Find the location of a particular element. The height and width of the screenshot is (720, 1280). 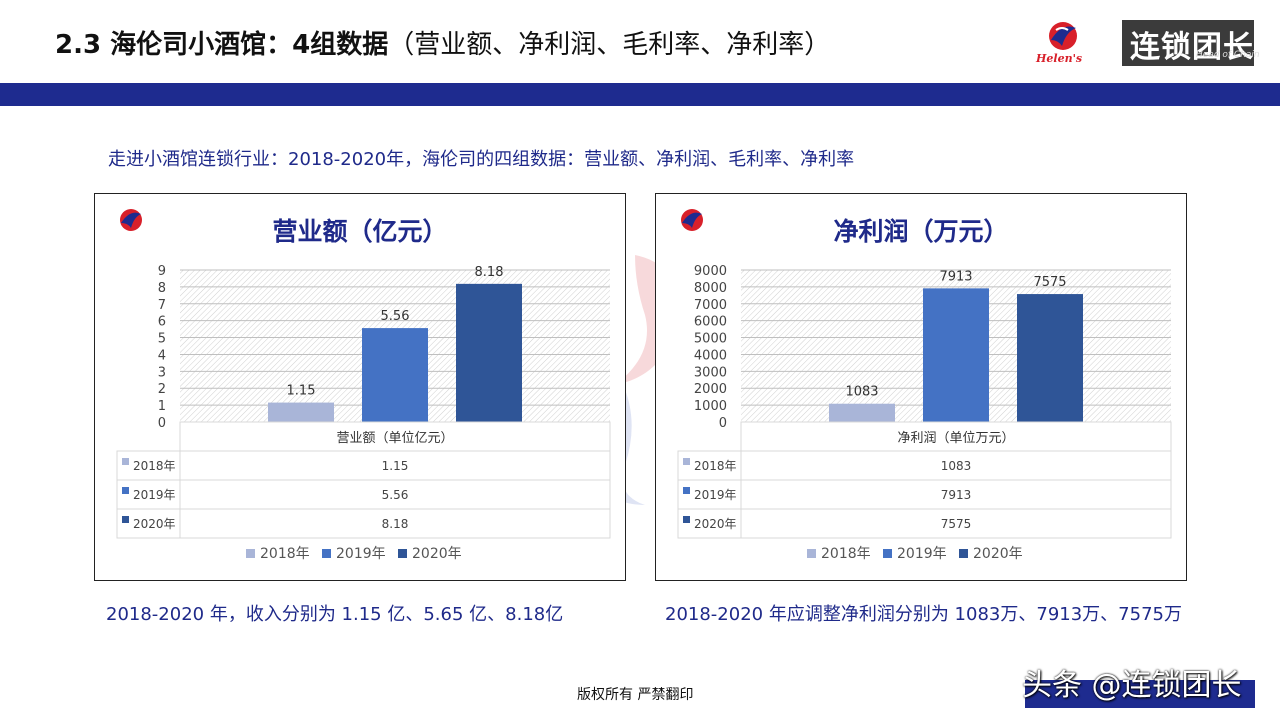

table-value: 5.56 is located at coordinates (395, 495).